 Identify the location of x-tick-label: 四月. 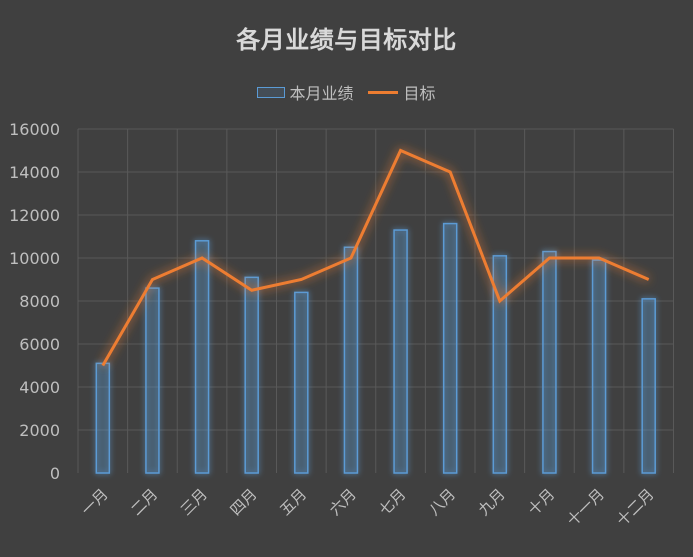
(244, 502).